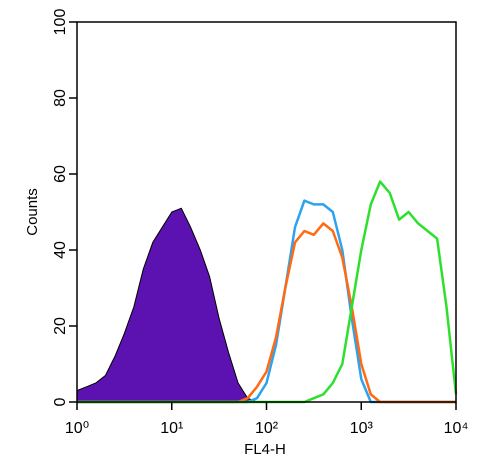 This screenshot has width=495, height=465. I want to click on x-tick-label: 10⁰, so click(77, 428).